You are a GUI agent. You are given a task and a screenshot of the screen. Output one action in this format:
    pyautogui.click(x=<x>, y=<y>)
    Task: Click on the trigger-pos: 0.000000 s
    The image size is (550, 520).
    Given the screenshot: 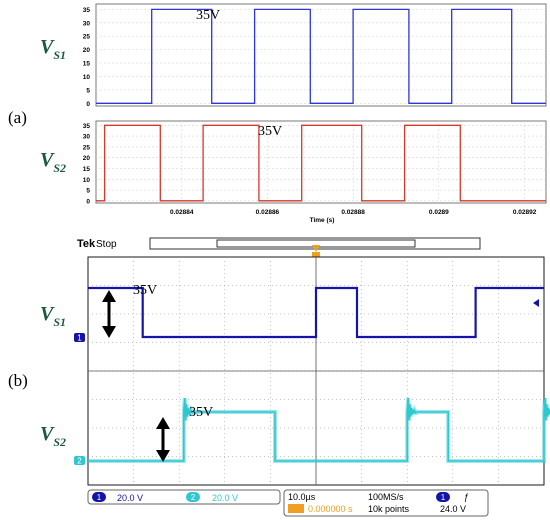 What is the action you would take?
    pyautogui.click(x=330, y=509)
    